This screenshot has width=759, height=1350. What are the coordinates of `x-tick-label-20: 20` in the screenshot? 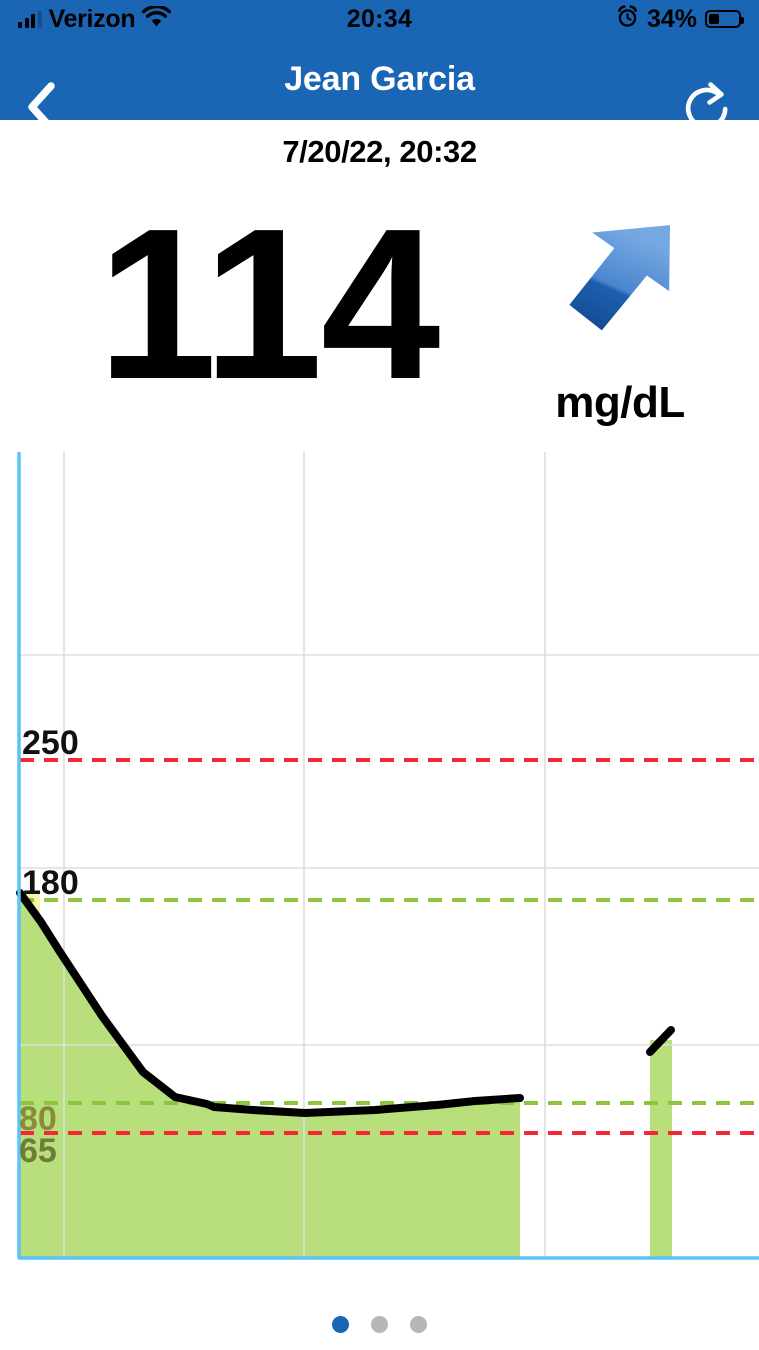 It's located at (544, 1263).